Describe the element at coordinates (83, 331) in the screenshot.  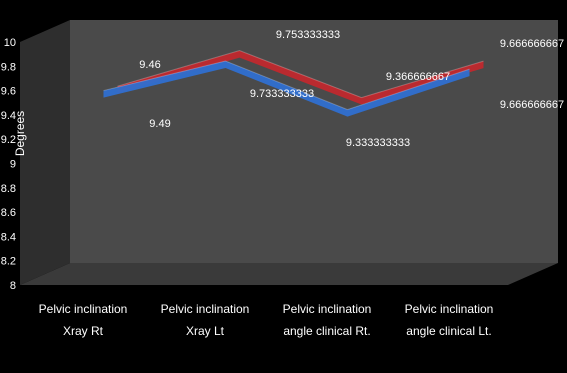
I see `x-tick-label-line: Xray Rt` at that location.